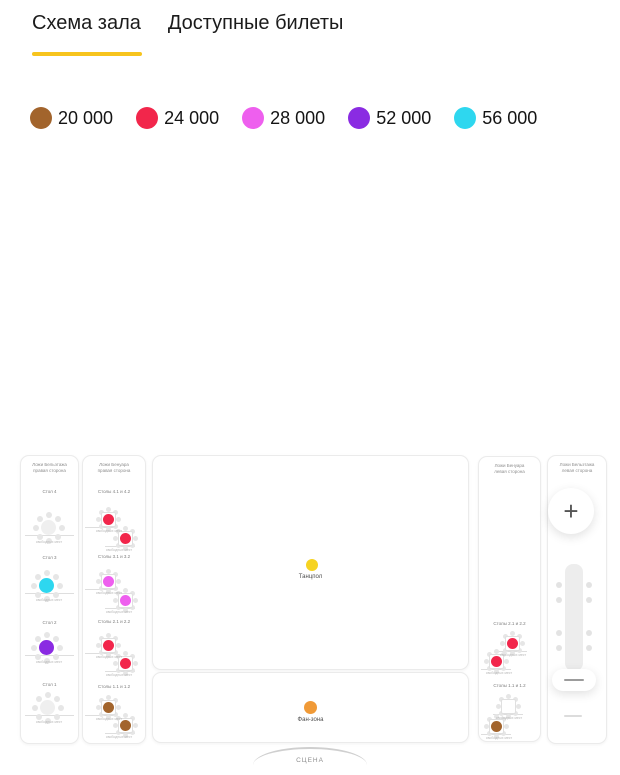 Image resolution: width=620 pixels, height=775 pixels. What do you see at coordinates (192, 117) in the screenshot?
I see `price-label: 24 000` at bounding box center [192, 117].